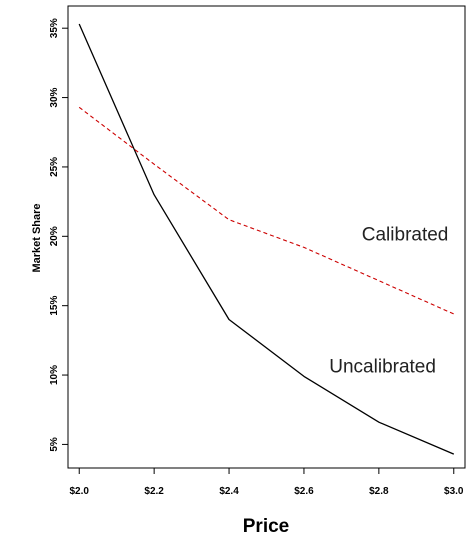 The height and width of the screenshot is (545, 474). What do you see at coordinates (54, 306) in the screenshot?
I see `y-tick-label: 15%` at bounding box center [54, 306].